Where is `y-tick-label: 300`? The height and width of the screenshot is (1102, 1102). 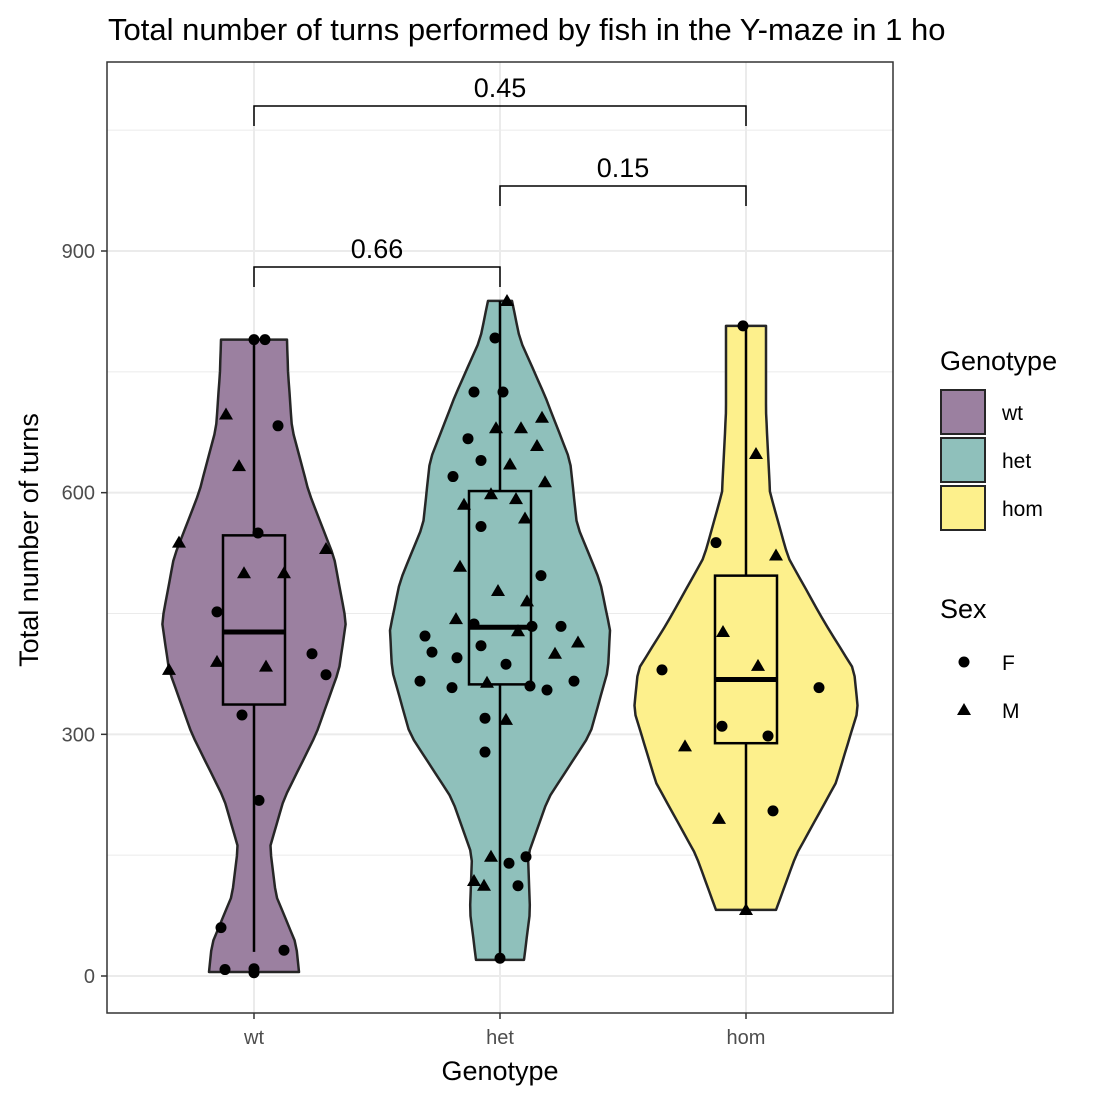 y-tick-label: 300 is located at coordinates (78, 735).